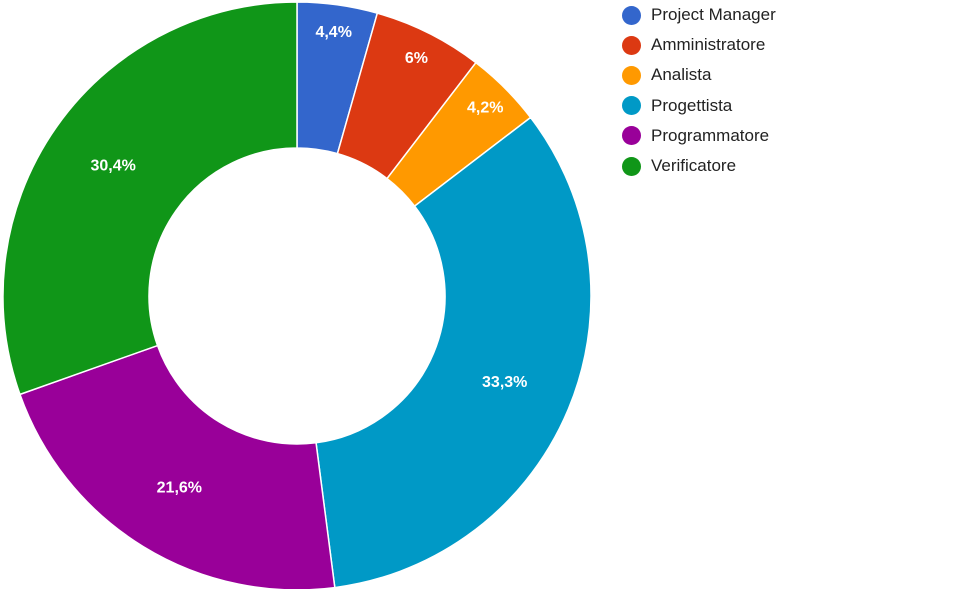 This screenshot has width=959, height=589. What do you see at coordinates (692, 105) in the screenshot?
I see `legend-label-progettista: Progettista` at bounding box center [692, 105].